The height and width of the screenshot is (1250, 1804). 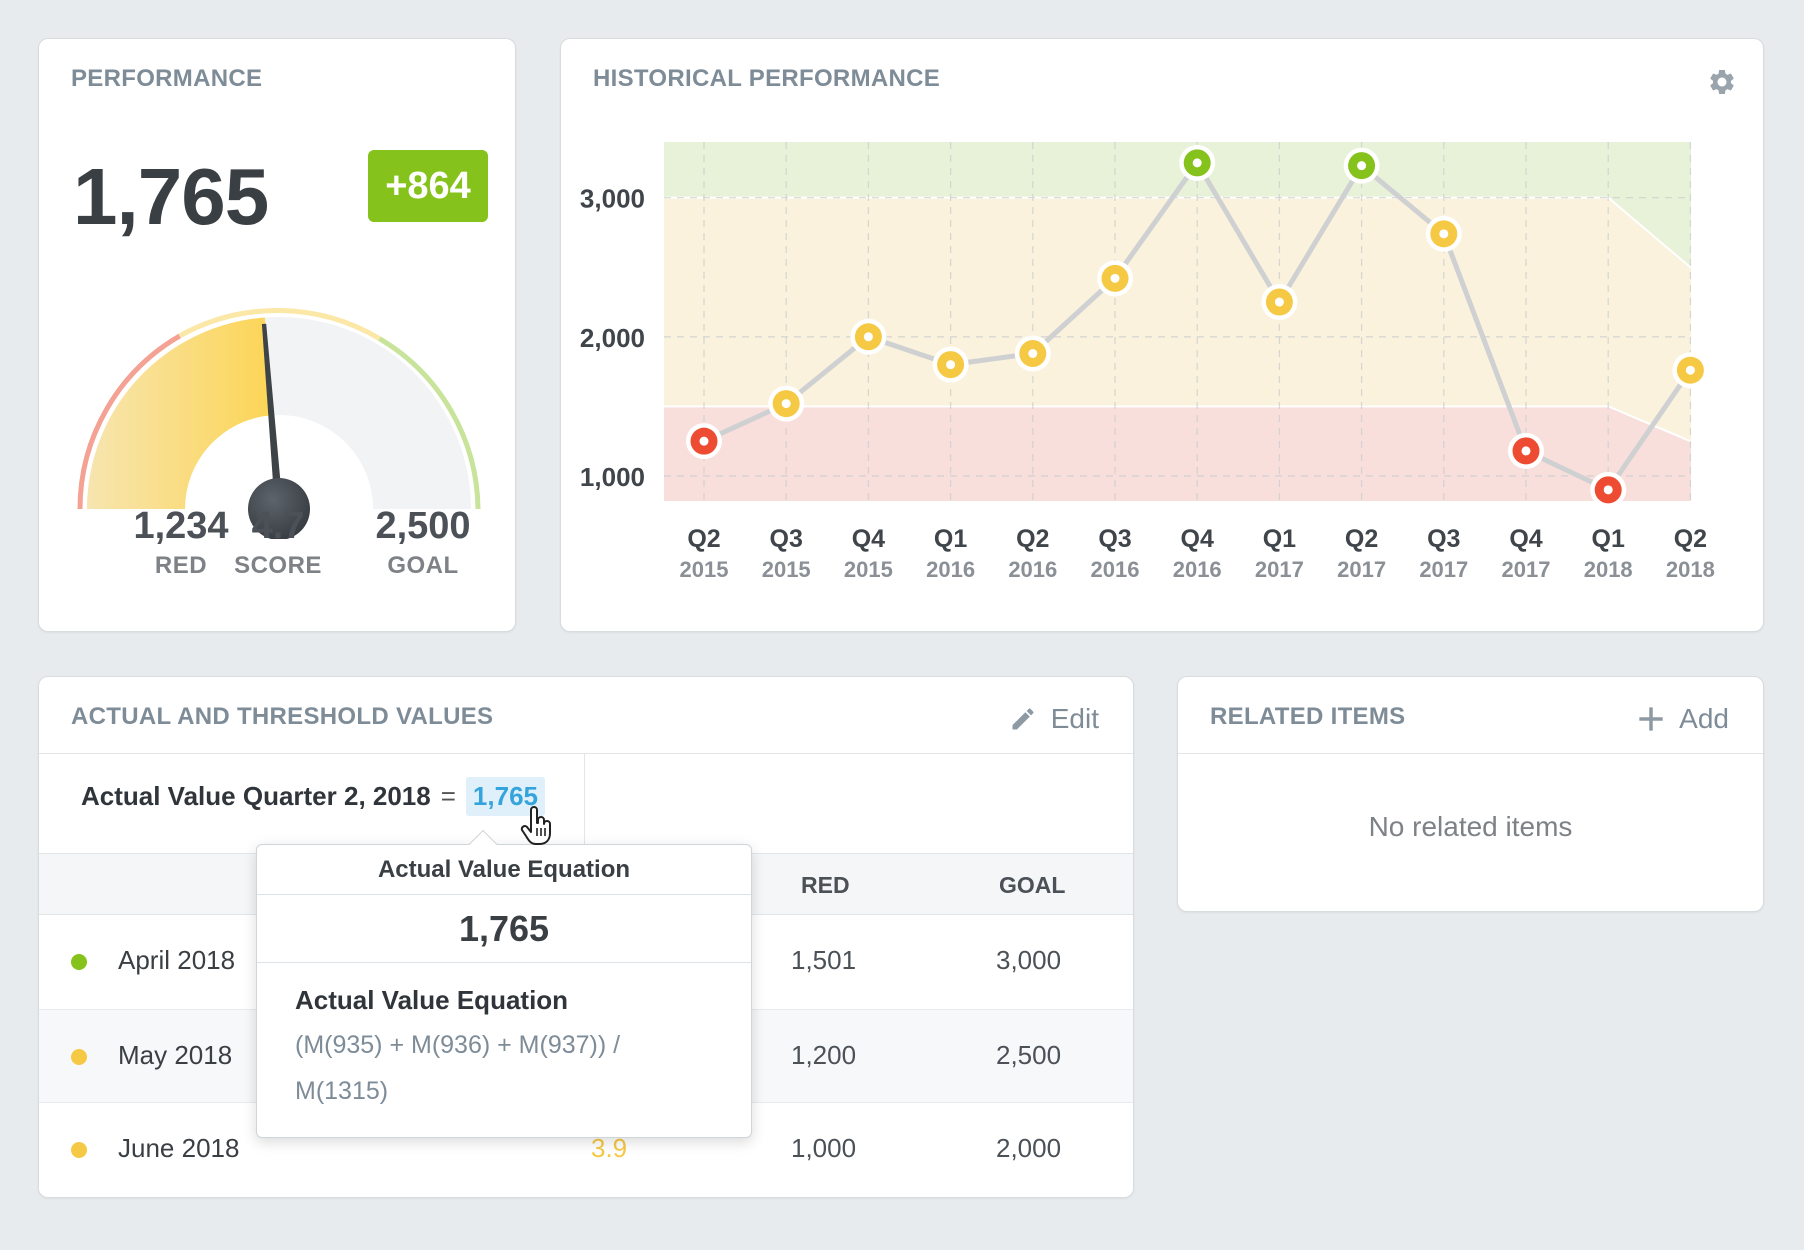 I want to click on related-empty-text: No related items, so click(x=1470, y=826).